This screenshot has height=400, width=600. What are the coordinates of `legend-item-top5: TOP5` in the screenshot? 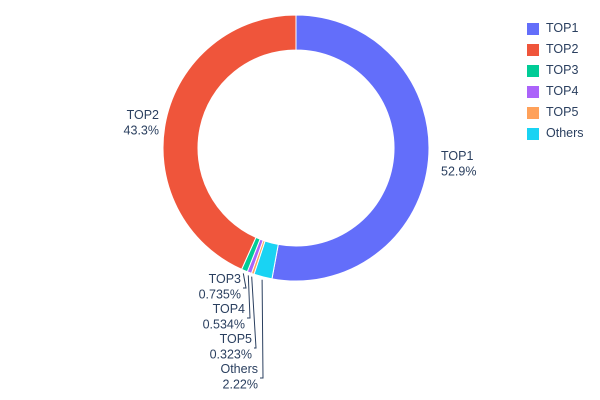 It's located at (555, 112).